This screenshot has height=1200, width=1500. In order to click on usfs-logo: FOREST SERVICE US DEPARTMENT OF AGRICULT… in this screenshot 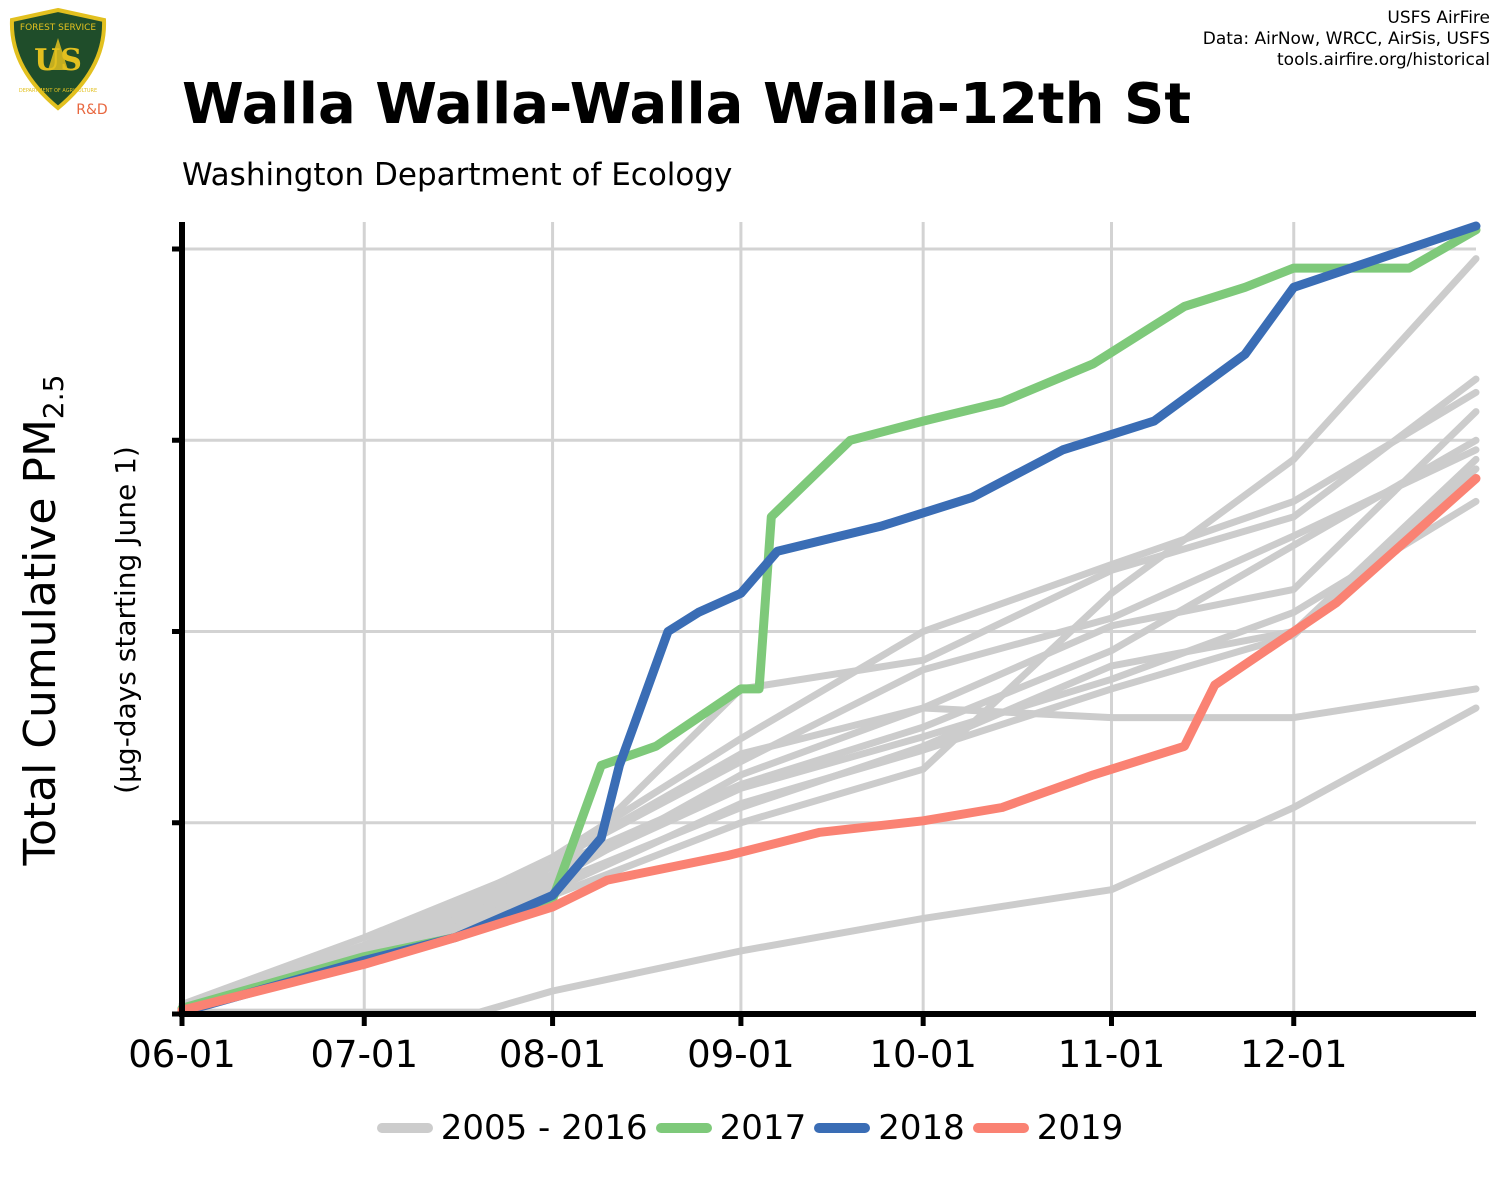, I will do `click(58, 62)`.